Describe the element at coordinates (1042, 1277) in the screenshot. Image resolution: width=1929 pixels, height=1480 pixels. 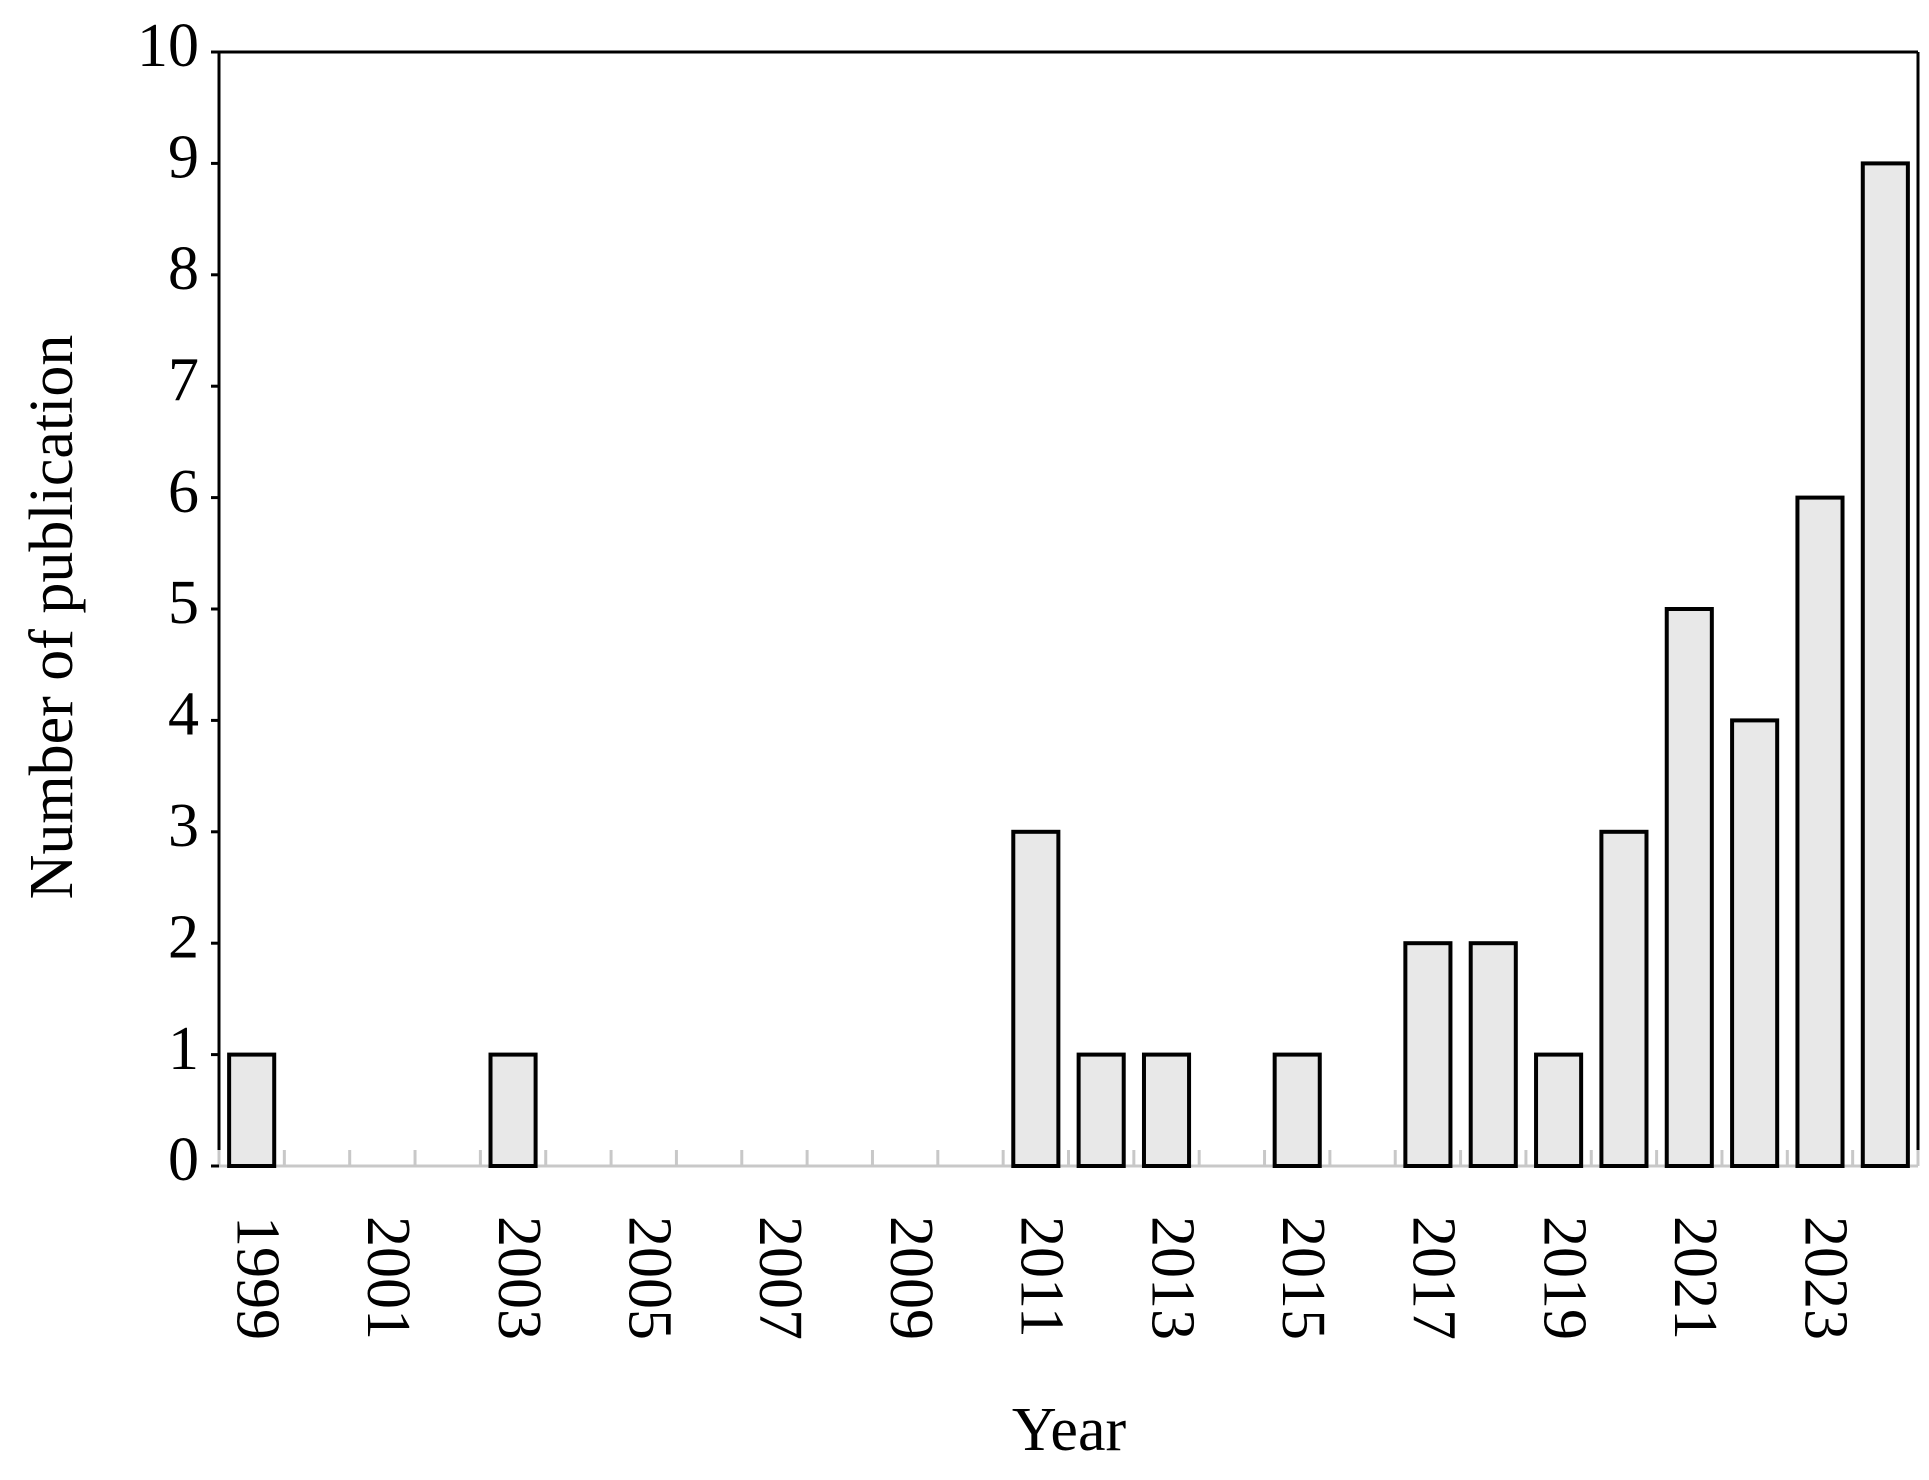
I see `x-tick-label: 2011` at that location.